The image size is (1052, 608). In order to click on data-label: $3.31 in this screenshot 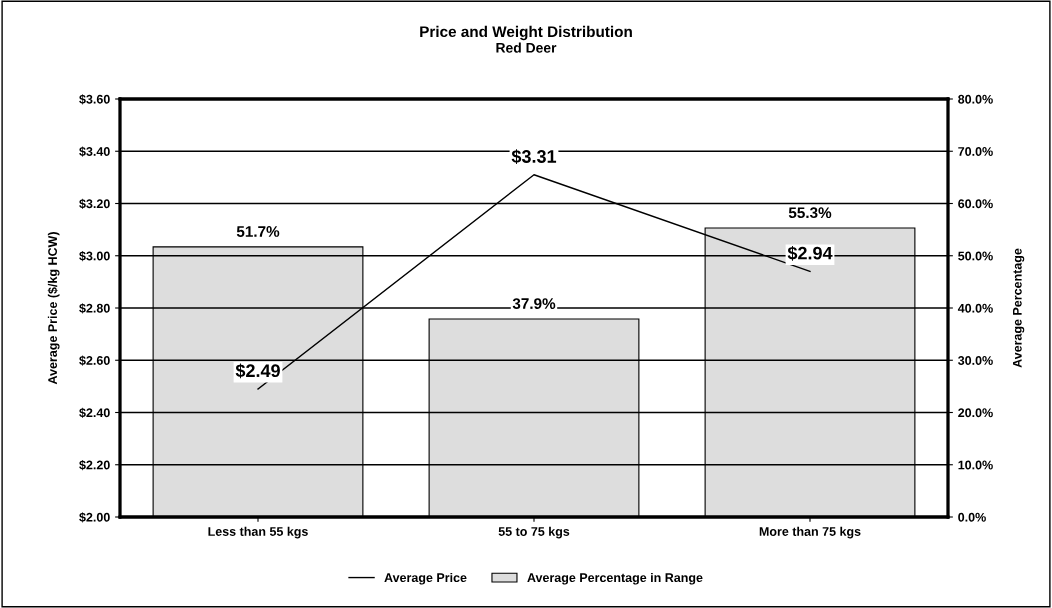, I will do `click(534, 157)`.